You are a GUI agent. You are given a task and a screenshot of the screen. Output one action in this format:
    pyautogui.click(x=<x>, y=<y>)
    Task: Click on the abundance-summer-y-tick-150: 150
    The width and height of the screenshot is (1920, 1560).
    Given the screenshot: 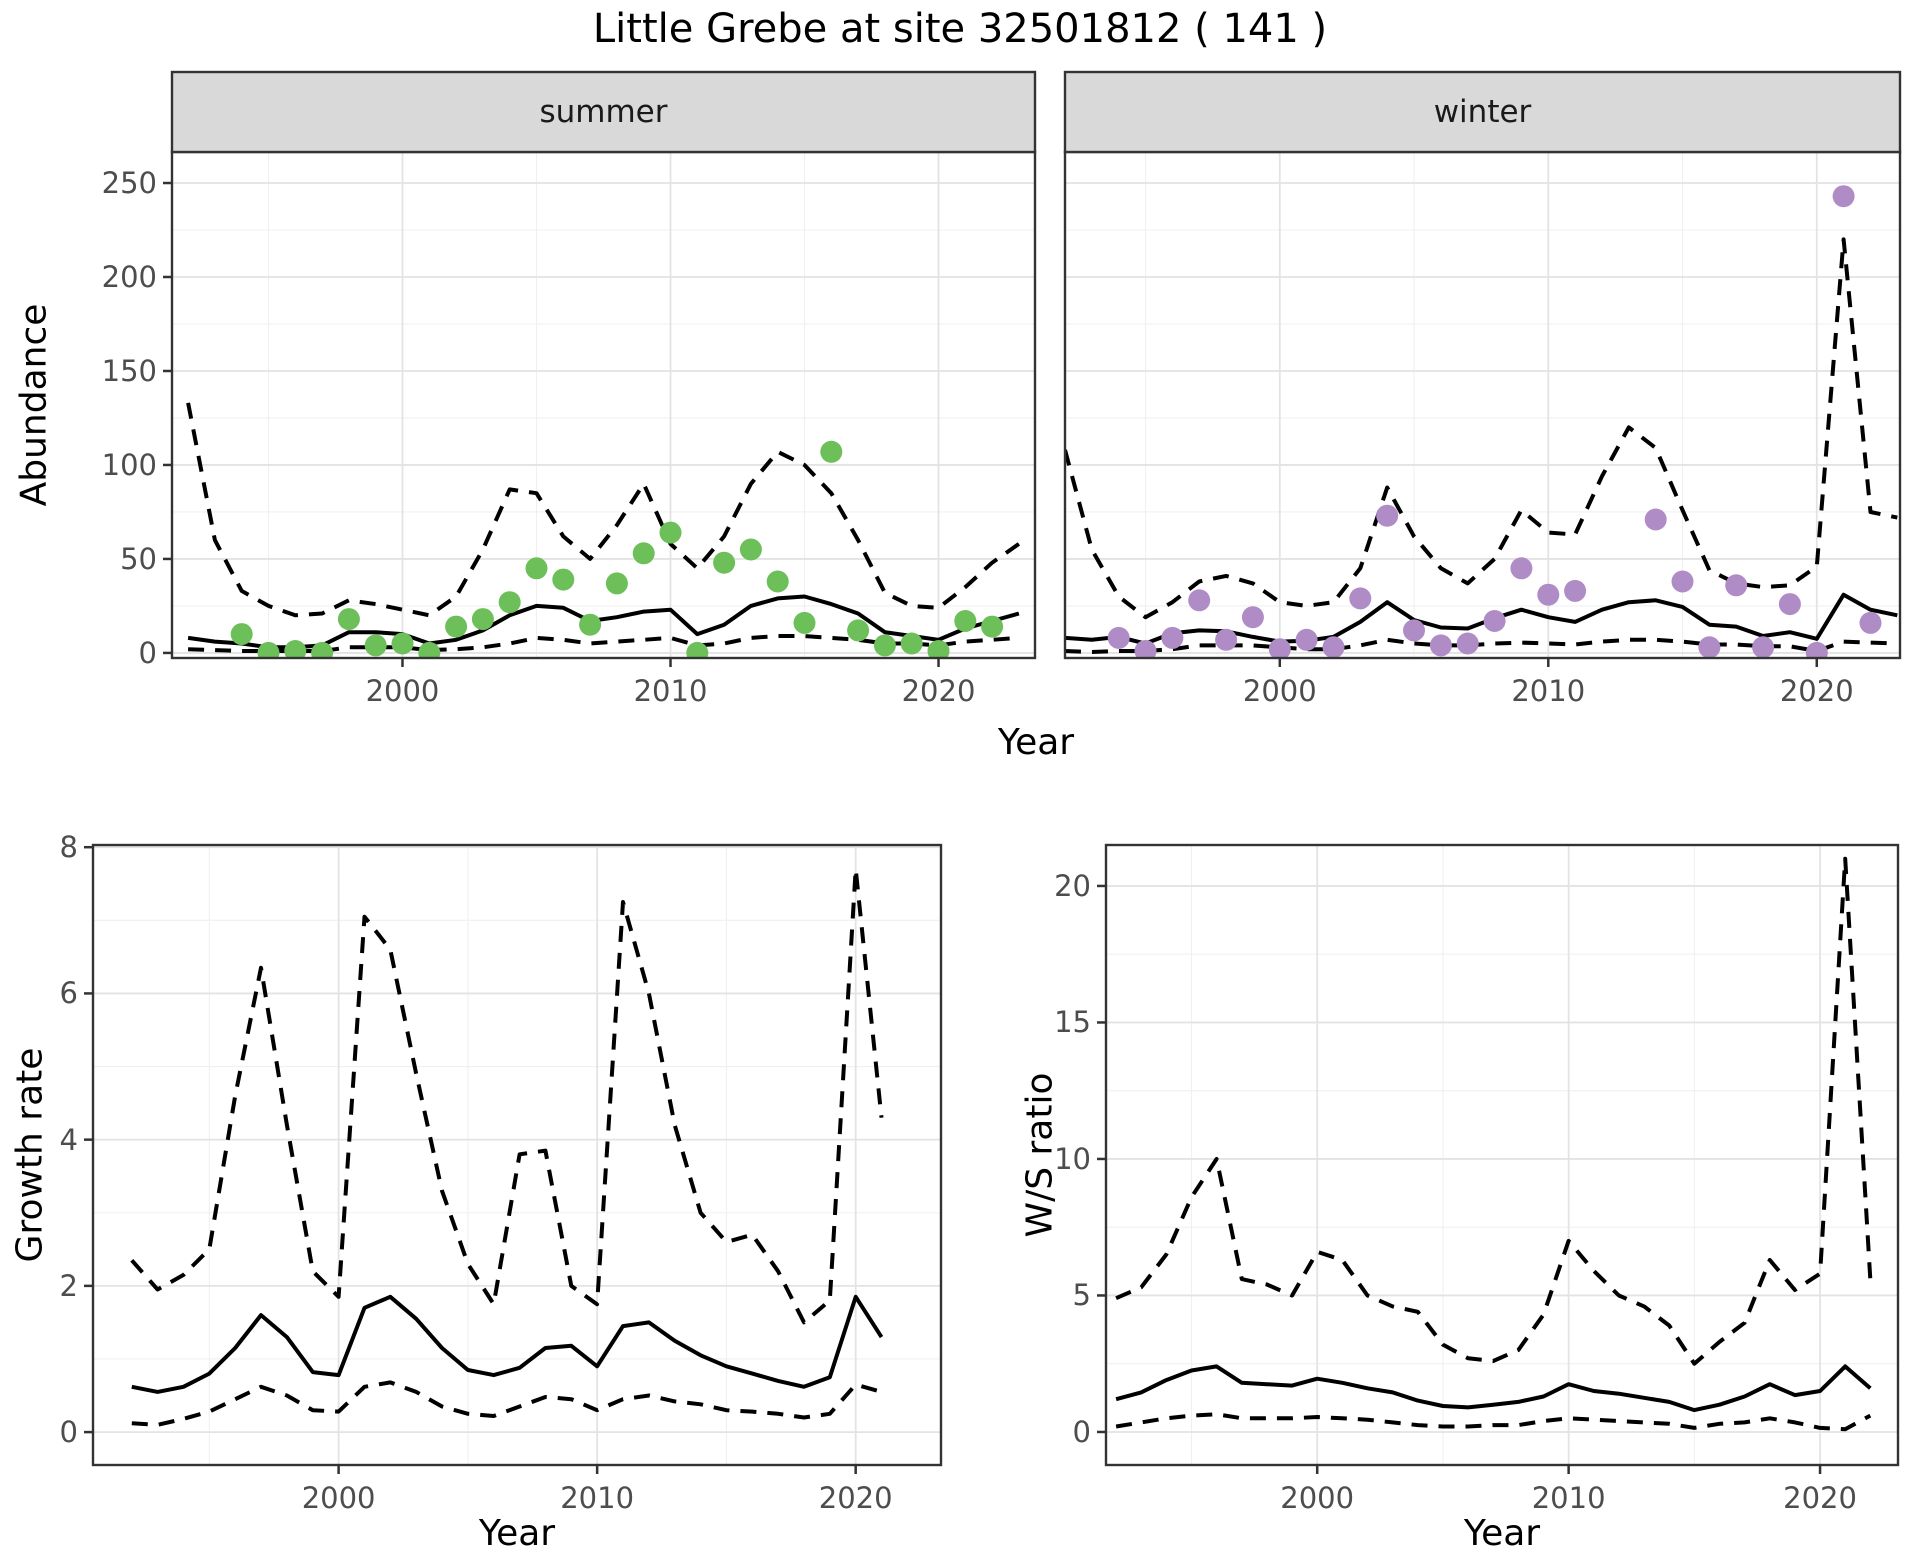 What is the action you would take?
    pyautogui.click(x=129, y=370)
    